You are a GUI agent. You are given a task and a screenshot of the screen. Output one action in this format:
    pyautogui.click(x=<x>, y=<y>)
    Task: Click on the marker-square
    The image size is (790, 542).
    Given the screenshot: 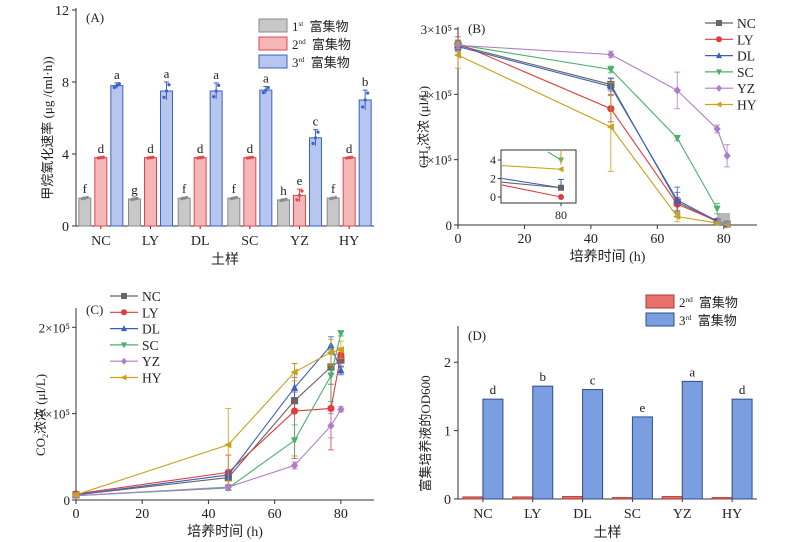 What is the action you would take?
    pyautogui.click(x=124, y=296)
    